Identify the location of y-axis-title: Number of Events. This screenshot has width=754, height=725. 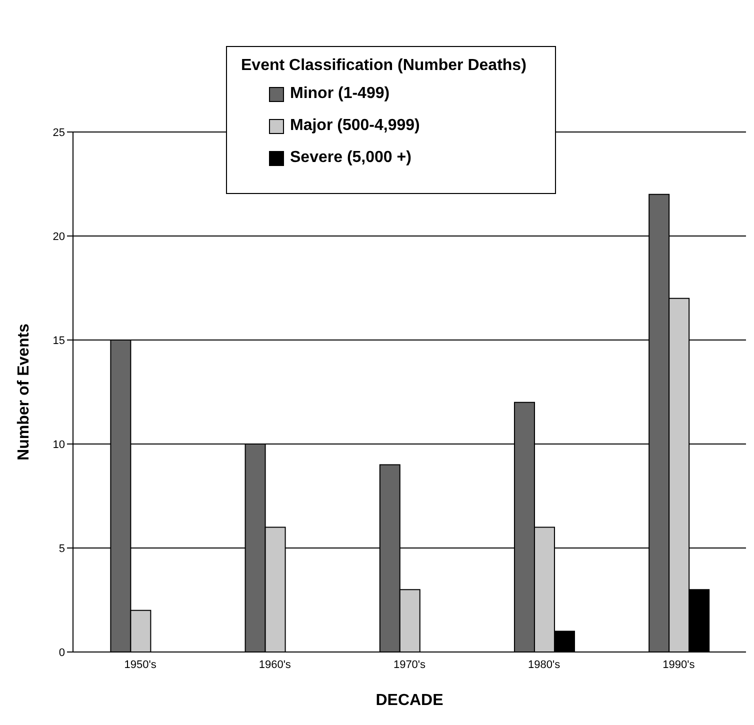
(24, 391).